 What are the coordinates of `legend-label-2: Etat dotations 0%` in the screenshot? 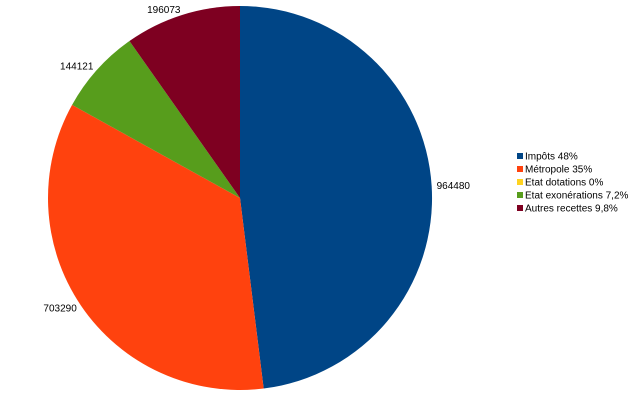 It's located at (564, 183).